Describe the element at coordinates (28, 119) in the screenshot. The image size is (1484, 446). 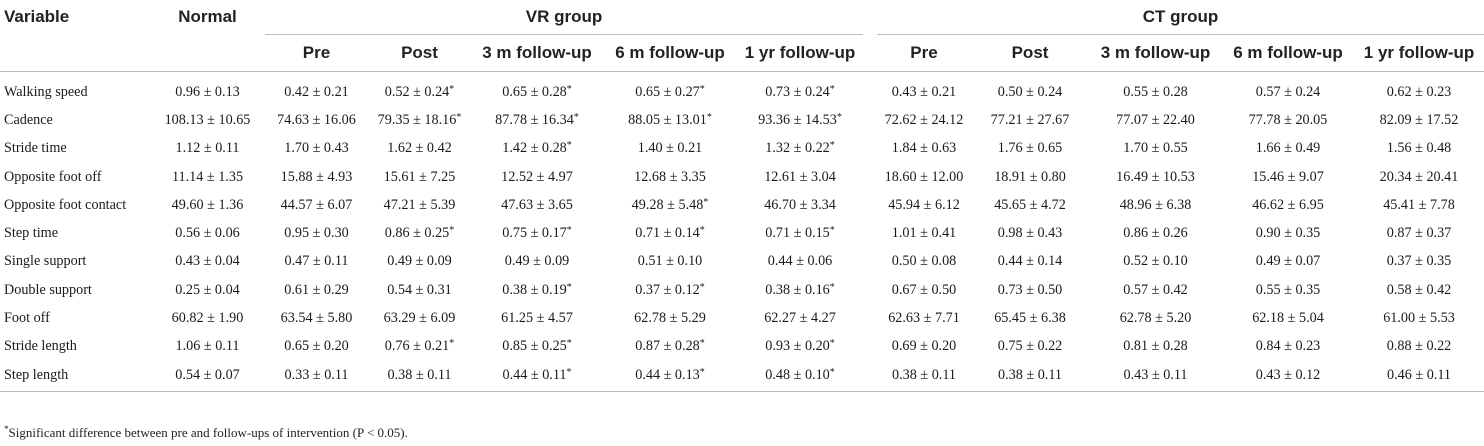
I see `variable-name-cell: Cadence` at that location.